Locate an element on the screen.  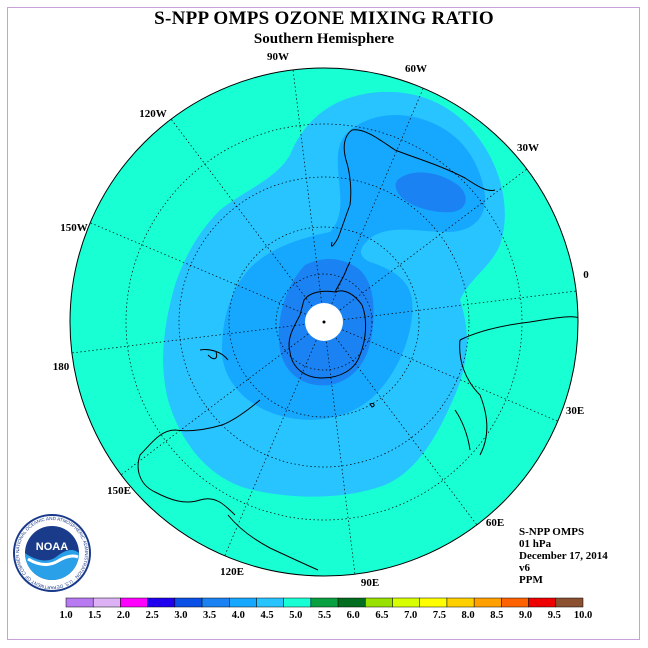
svg-text: NOAA is located at coordinates (52, 547).